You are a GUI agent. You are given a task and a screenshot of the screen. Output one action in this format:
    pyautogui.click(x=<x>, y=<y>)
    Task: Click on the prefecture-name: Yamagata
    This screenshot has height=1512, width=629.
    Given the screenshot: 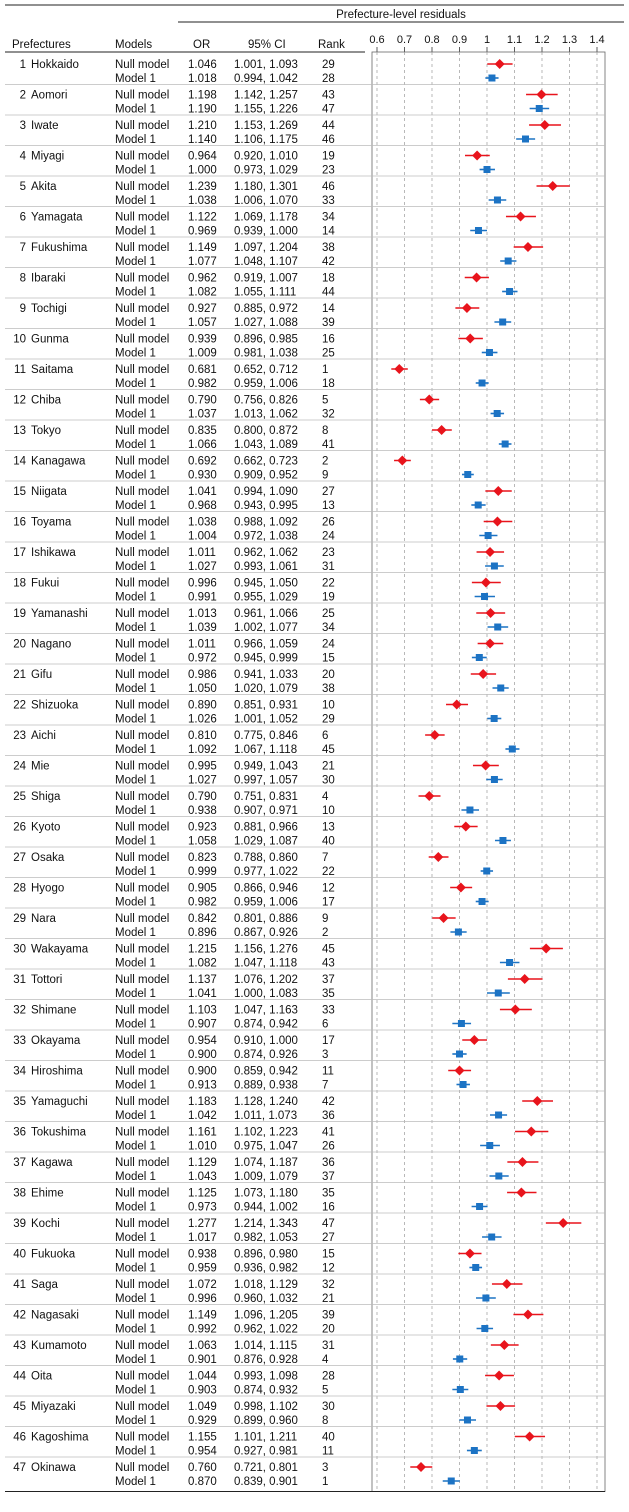 What is the action you would take?
    pyautogui.click(x=57, y=218)
    